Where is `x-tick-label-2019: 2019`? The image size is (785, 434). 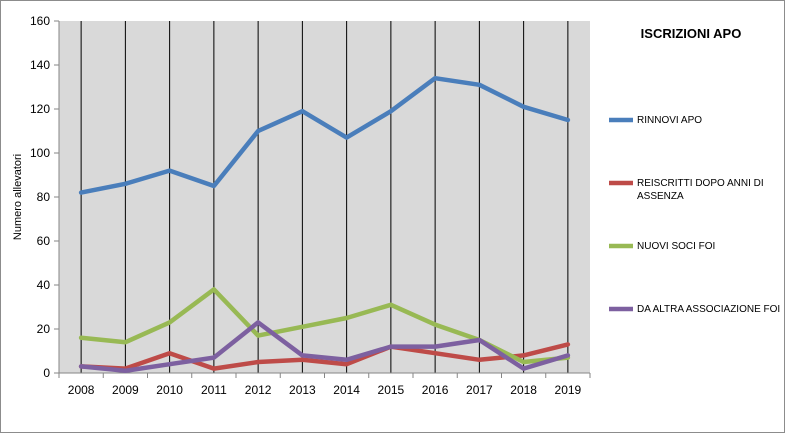
x-tick-label-2019: 2019 is located at coordinates (568, 390).